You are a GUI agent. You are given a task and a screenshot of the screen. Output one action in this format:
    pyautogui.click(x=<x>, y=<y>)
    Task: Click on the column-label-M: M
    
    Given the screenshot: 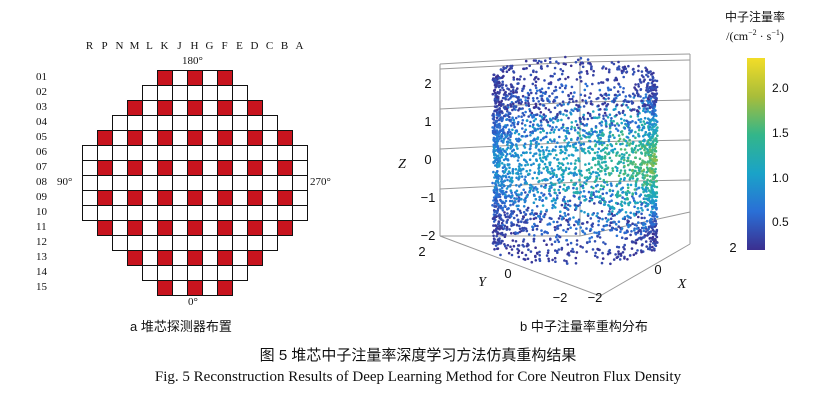 What is the action you would take?
    pyautogui.click(x=134, y=46)
    